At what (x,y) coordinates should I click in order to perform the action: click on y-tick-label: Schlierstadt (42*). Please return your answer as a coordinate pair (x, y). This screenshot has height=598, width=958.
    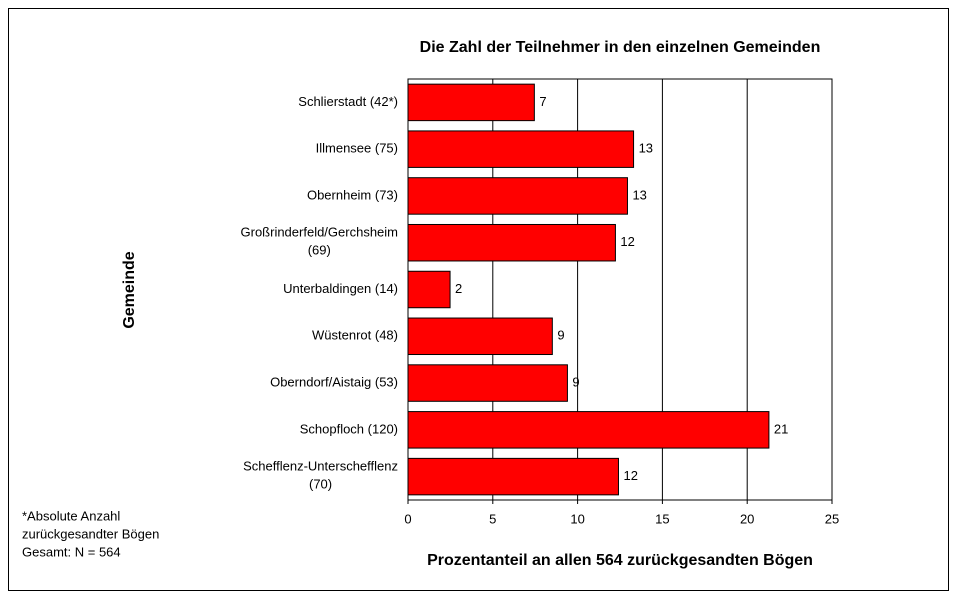
    Looking at the image, I should click on (348, 101).